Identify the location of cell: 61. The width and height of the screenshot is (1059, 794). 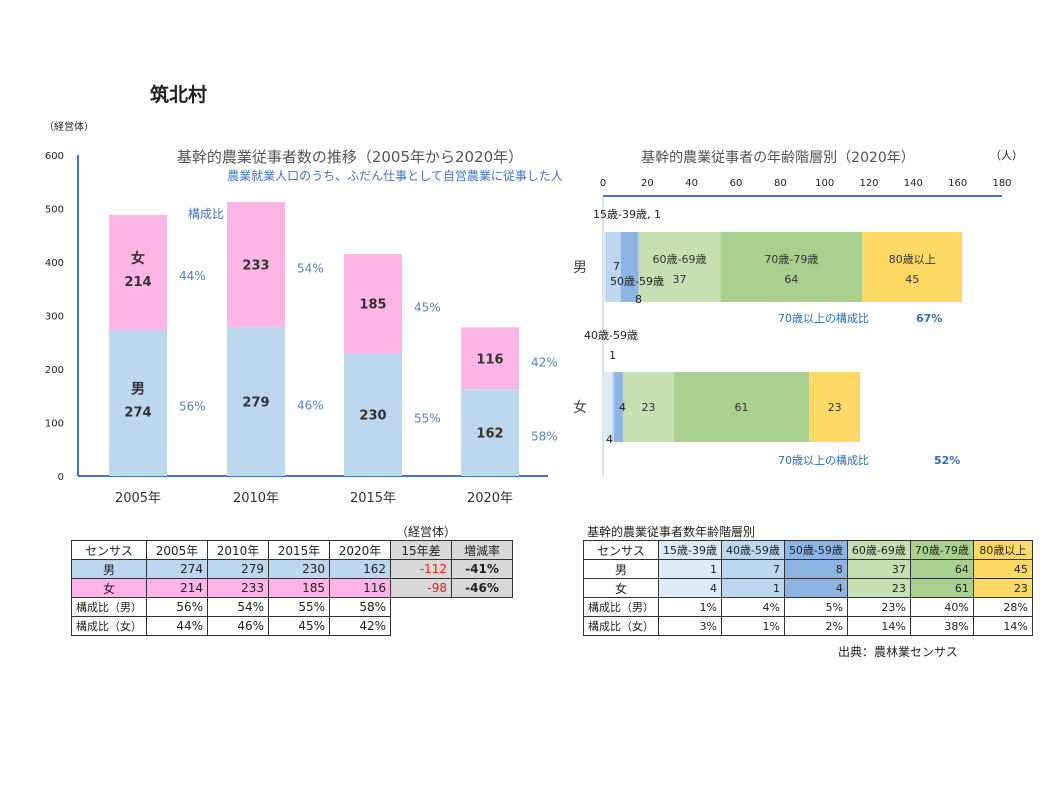
(941, 588).